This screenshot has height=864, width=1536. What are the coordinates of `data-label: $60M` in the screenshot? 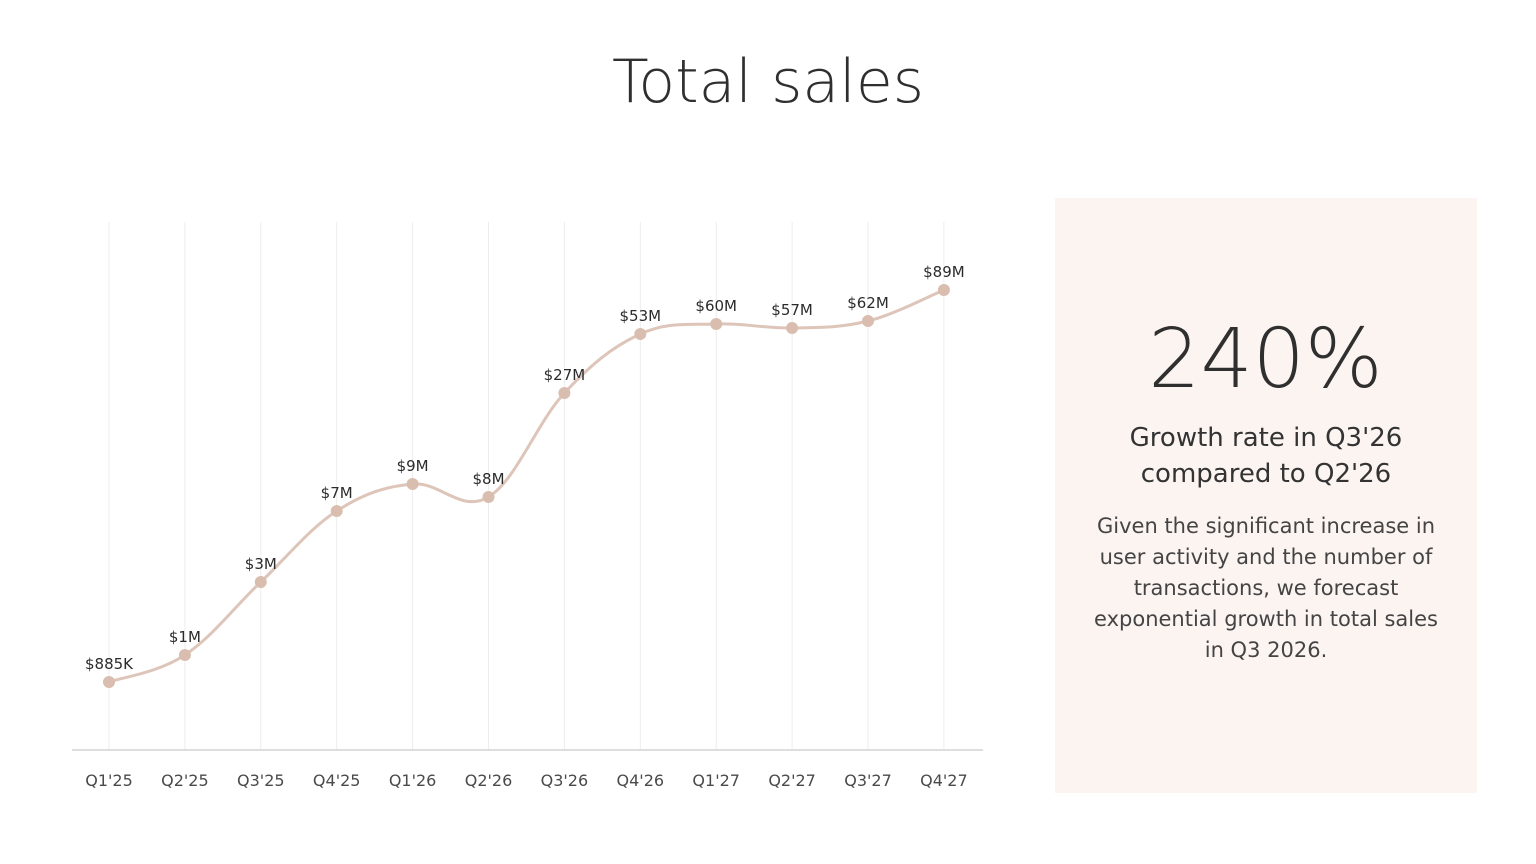 It's located at (716, 306).